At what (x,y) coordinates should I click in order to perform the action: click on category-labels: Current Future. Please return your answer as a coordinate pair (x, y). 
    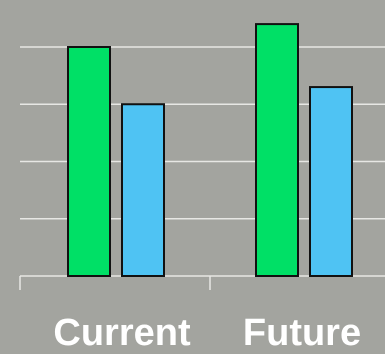
    Looking at the image, I should click on (207, 333).